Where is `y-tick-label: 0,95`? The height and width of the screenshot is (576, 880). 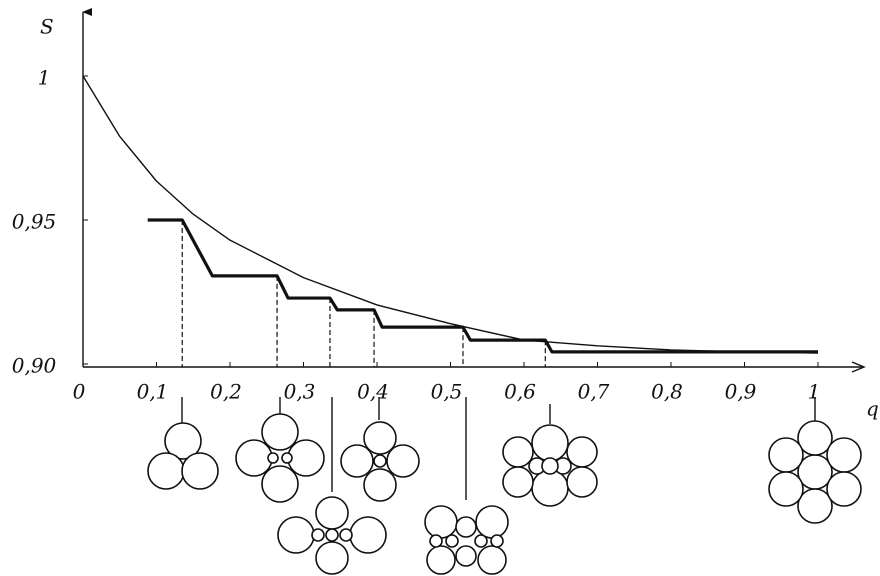
y-tick-label: 0,95 is located at coordinates (34, 222).